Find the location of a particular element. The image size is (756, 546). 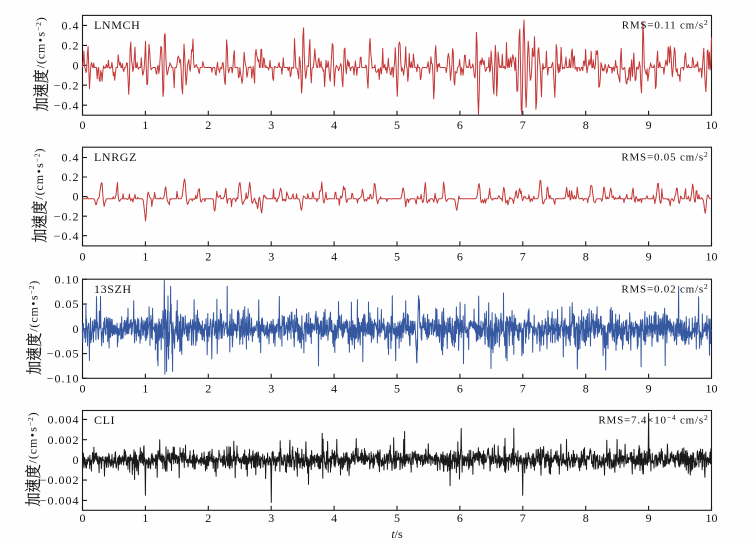

svg-text: −0.05 is located at coordinates (63, 354).